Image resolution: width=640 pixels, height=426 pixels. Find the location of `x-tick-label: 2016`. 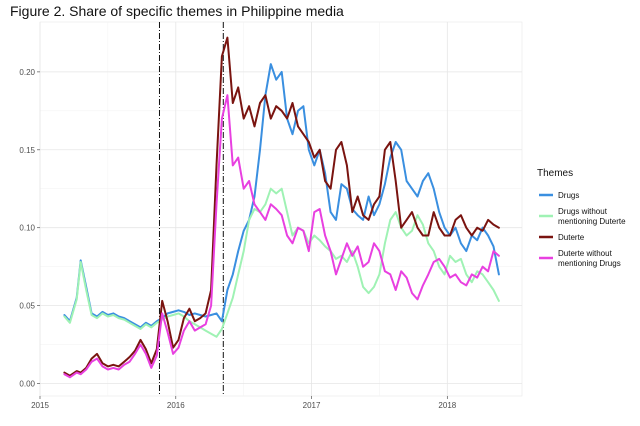

x-tick-label: 2016 is located at coordinates (176, 405).